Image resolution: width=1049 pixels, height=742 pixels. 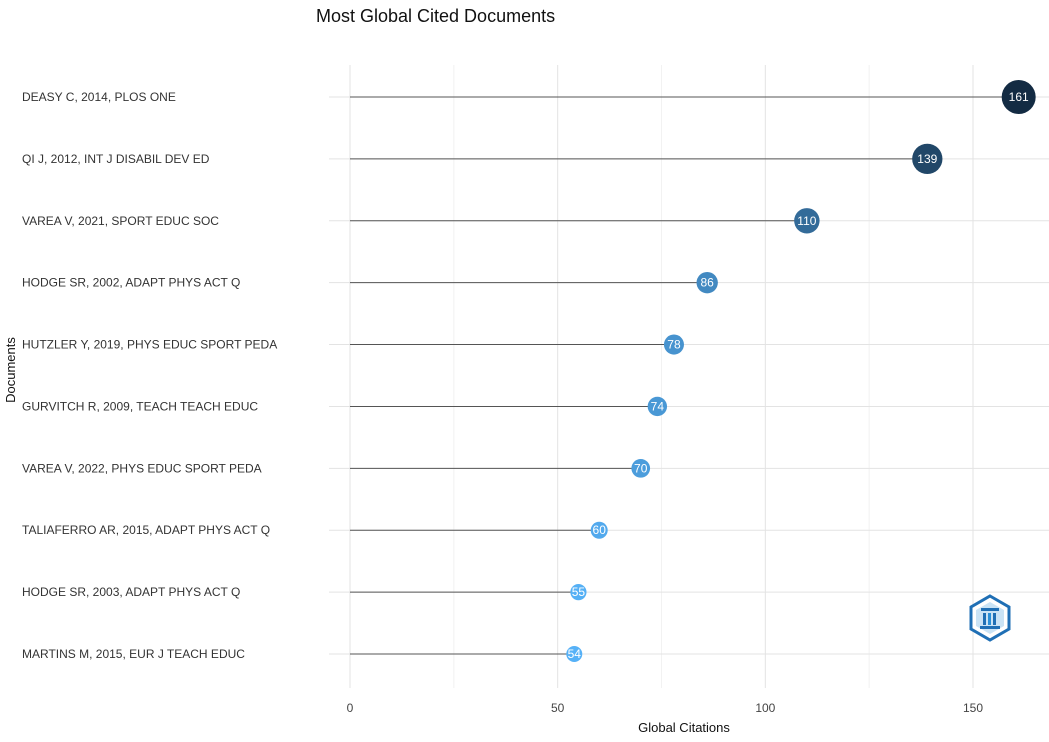 I want to click on data-label: 86, so click(x=708, y=283).